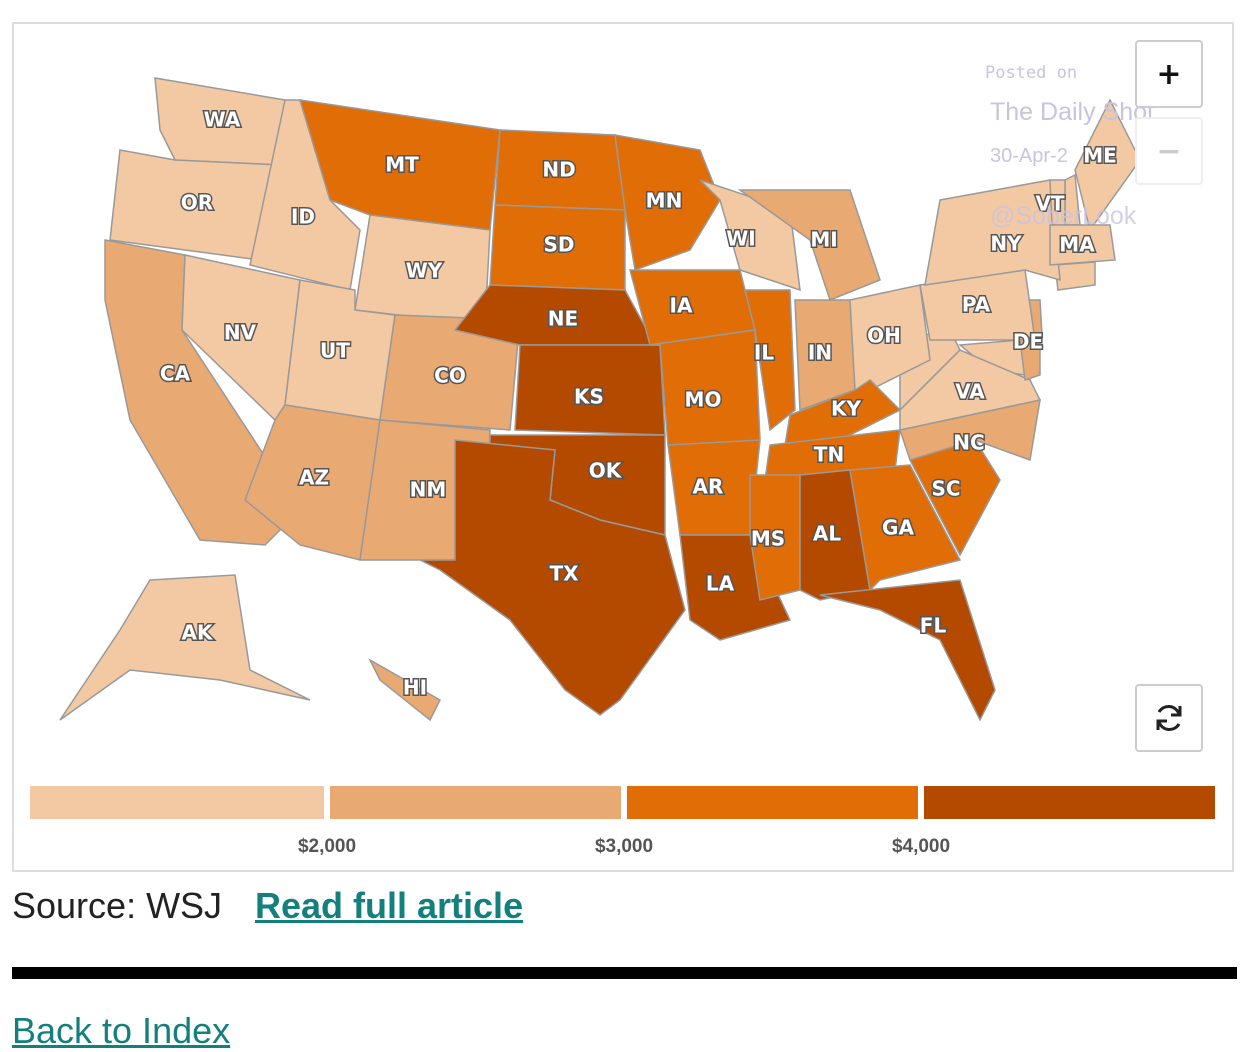 Image resolution: width=1260 pixels, height=1052 pixels. I want to click on watermark-handle: @SoberLook, so click(1063, 216).